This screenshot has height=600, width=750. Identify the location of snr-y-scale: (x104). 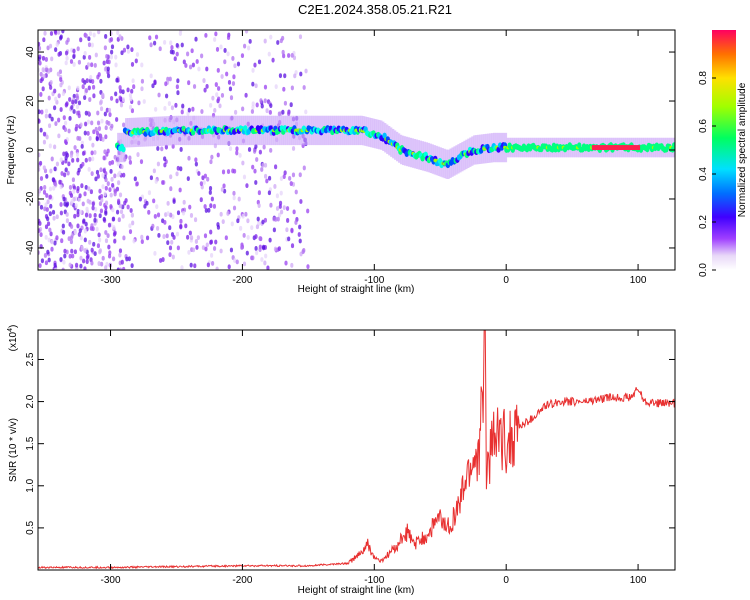
(13, 338).